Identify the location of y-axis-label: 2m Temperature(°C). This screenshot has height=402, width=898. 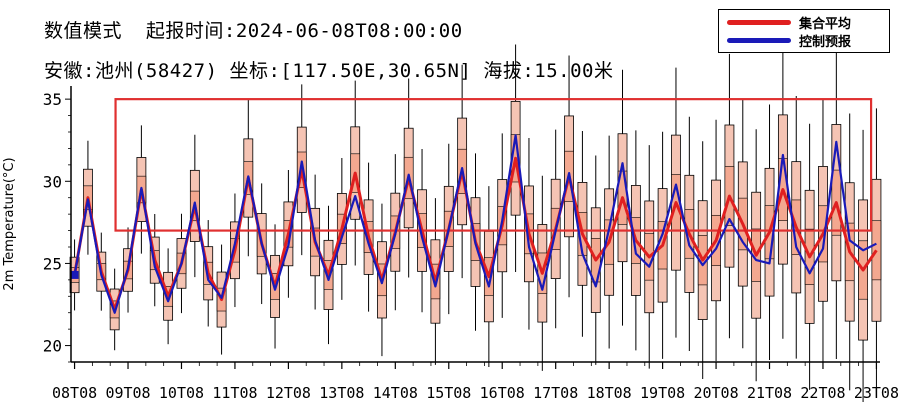
(9, 223).